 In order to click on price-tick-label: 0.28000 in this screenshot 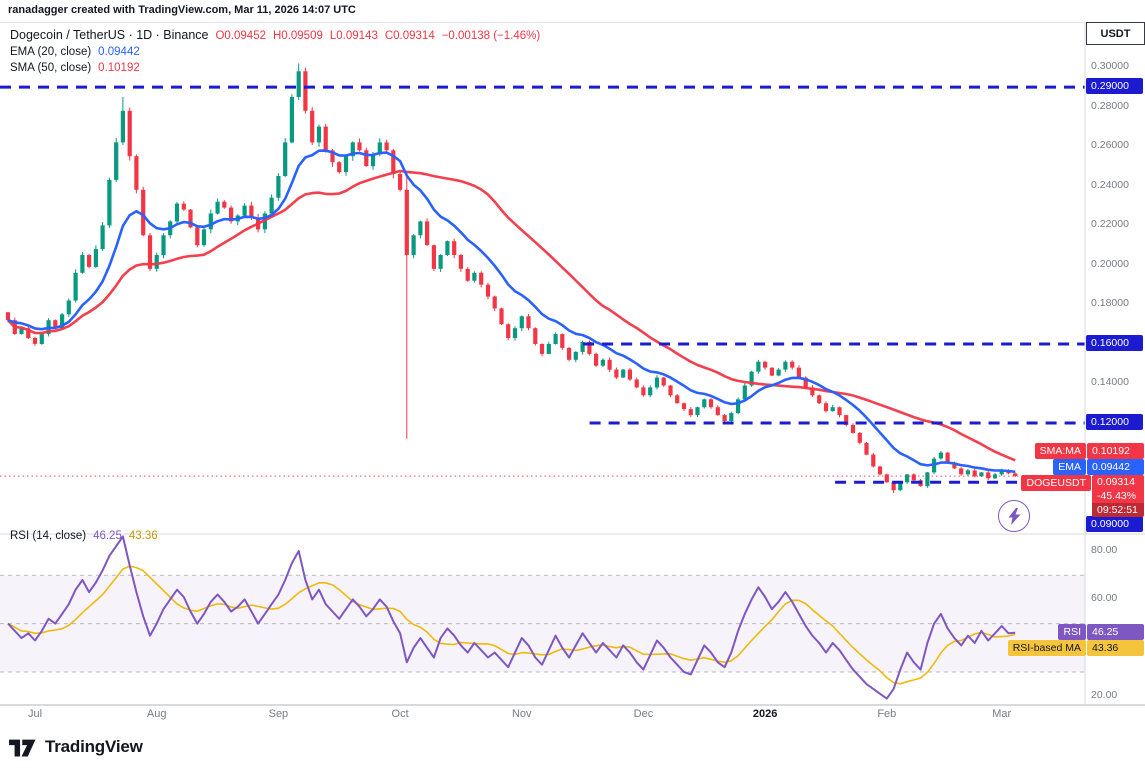, I will do `click(1110, 105)`.